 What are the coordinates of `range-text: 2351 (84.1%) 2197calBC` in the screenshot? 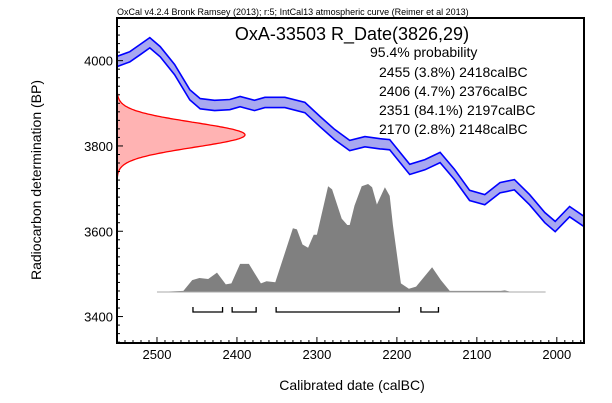 It's located at (457, 110).